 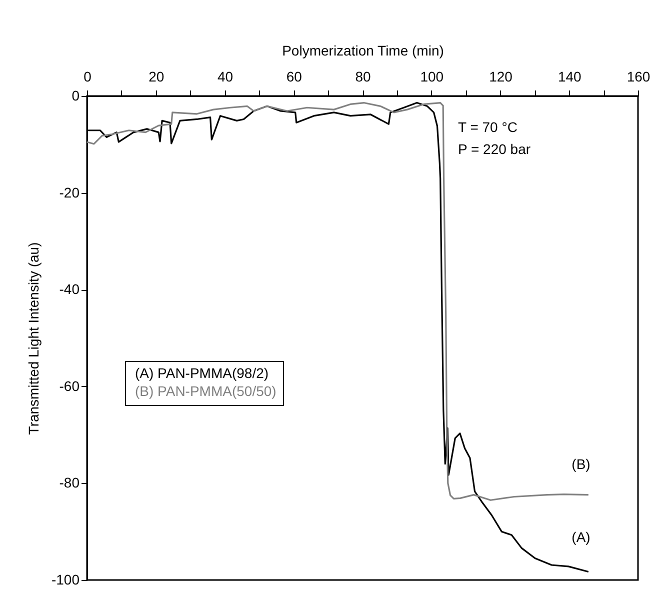 I want to click on annotation: P = 220 bar, so click(x=494, y=149).